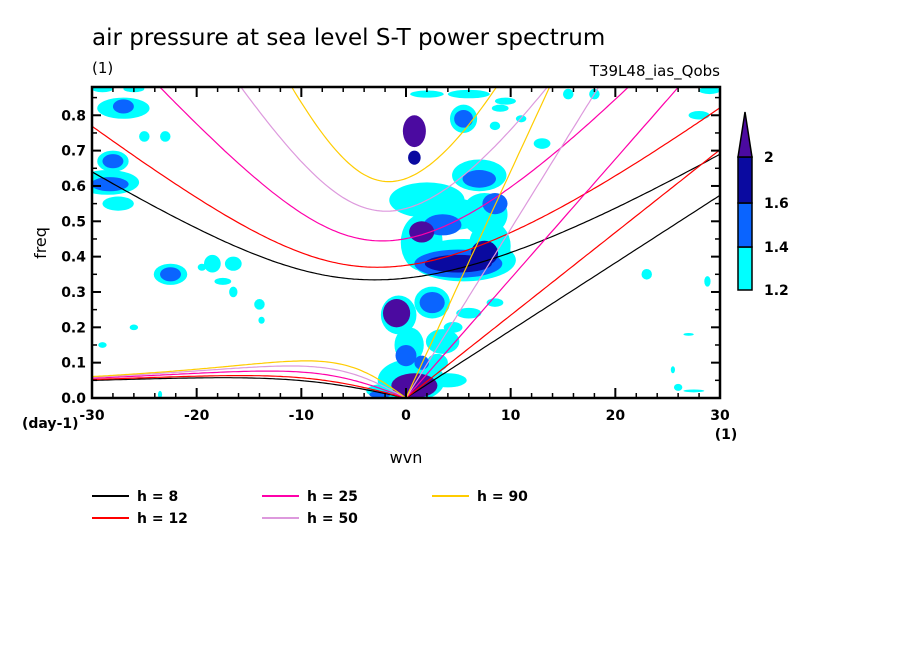 The width and height of the screenshot is (904, 654). Describe the element at coordinates (162, 519) in the screenshot. I see `legend-label: h = 12` at that location.